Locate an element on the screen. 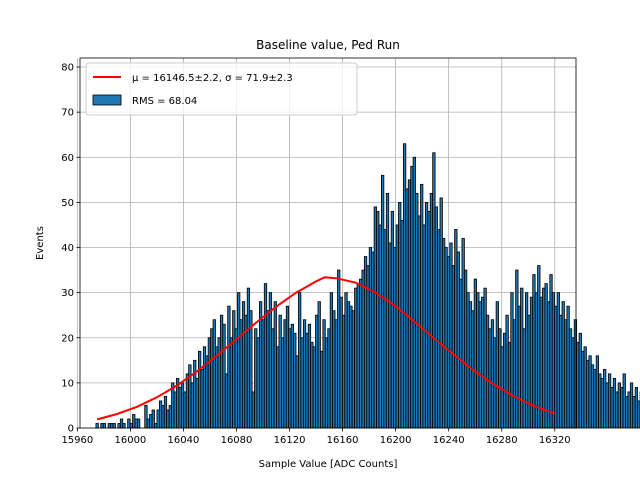 Image resolution: width=640 pixels, height=480 pixels. y-tick-label: 30 is located at coordinates (67, 293).